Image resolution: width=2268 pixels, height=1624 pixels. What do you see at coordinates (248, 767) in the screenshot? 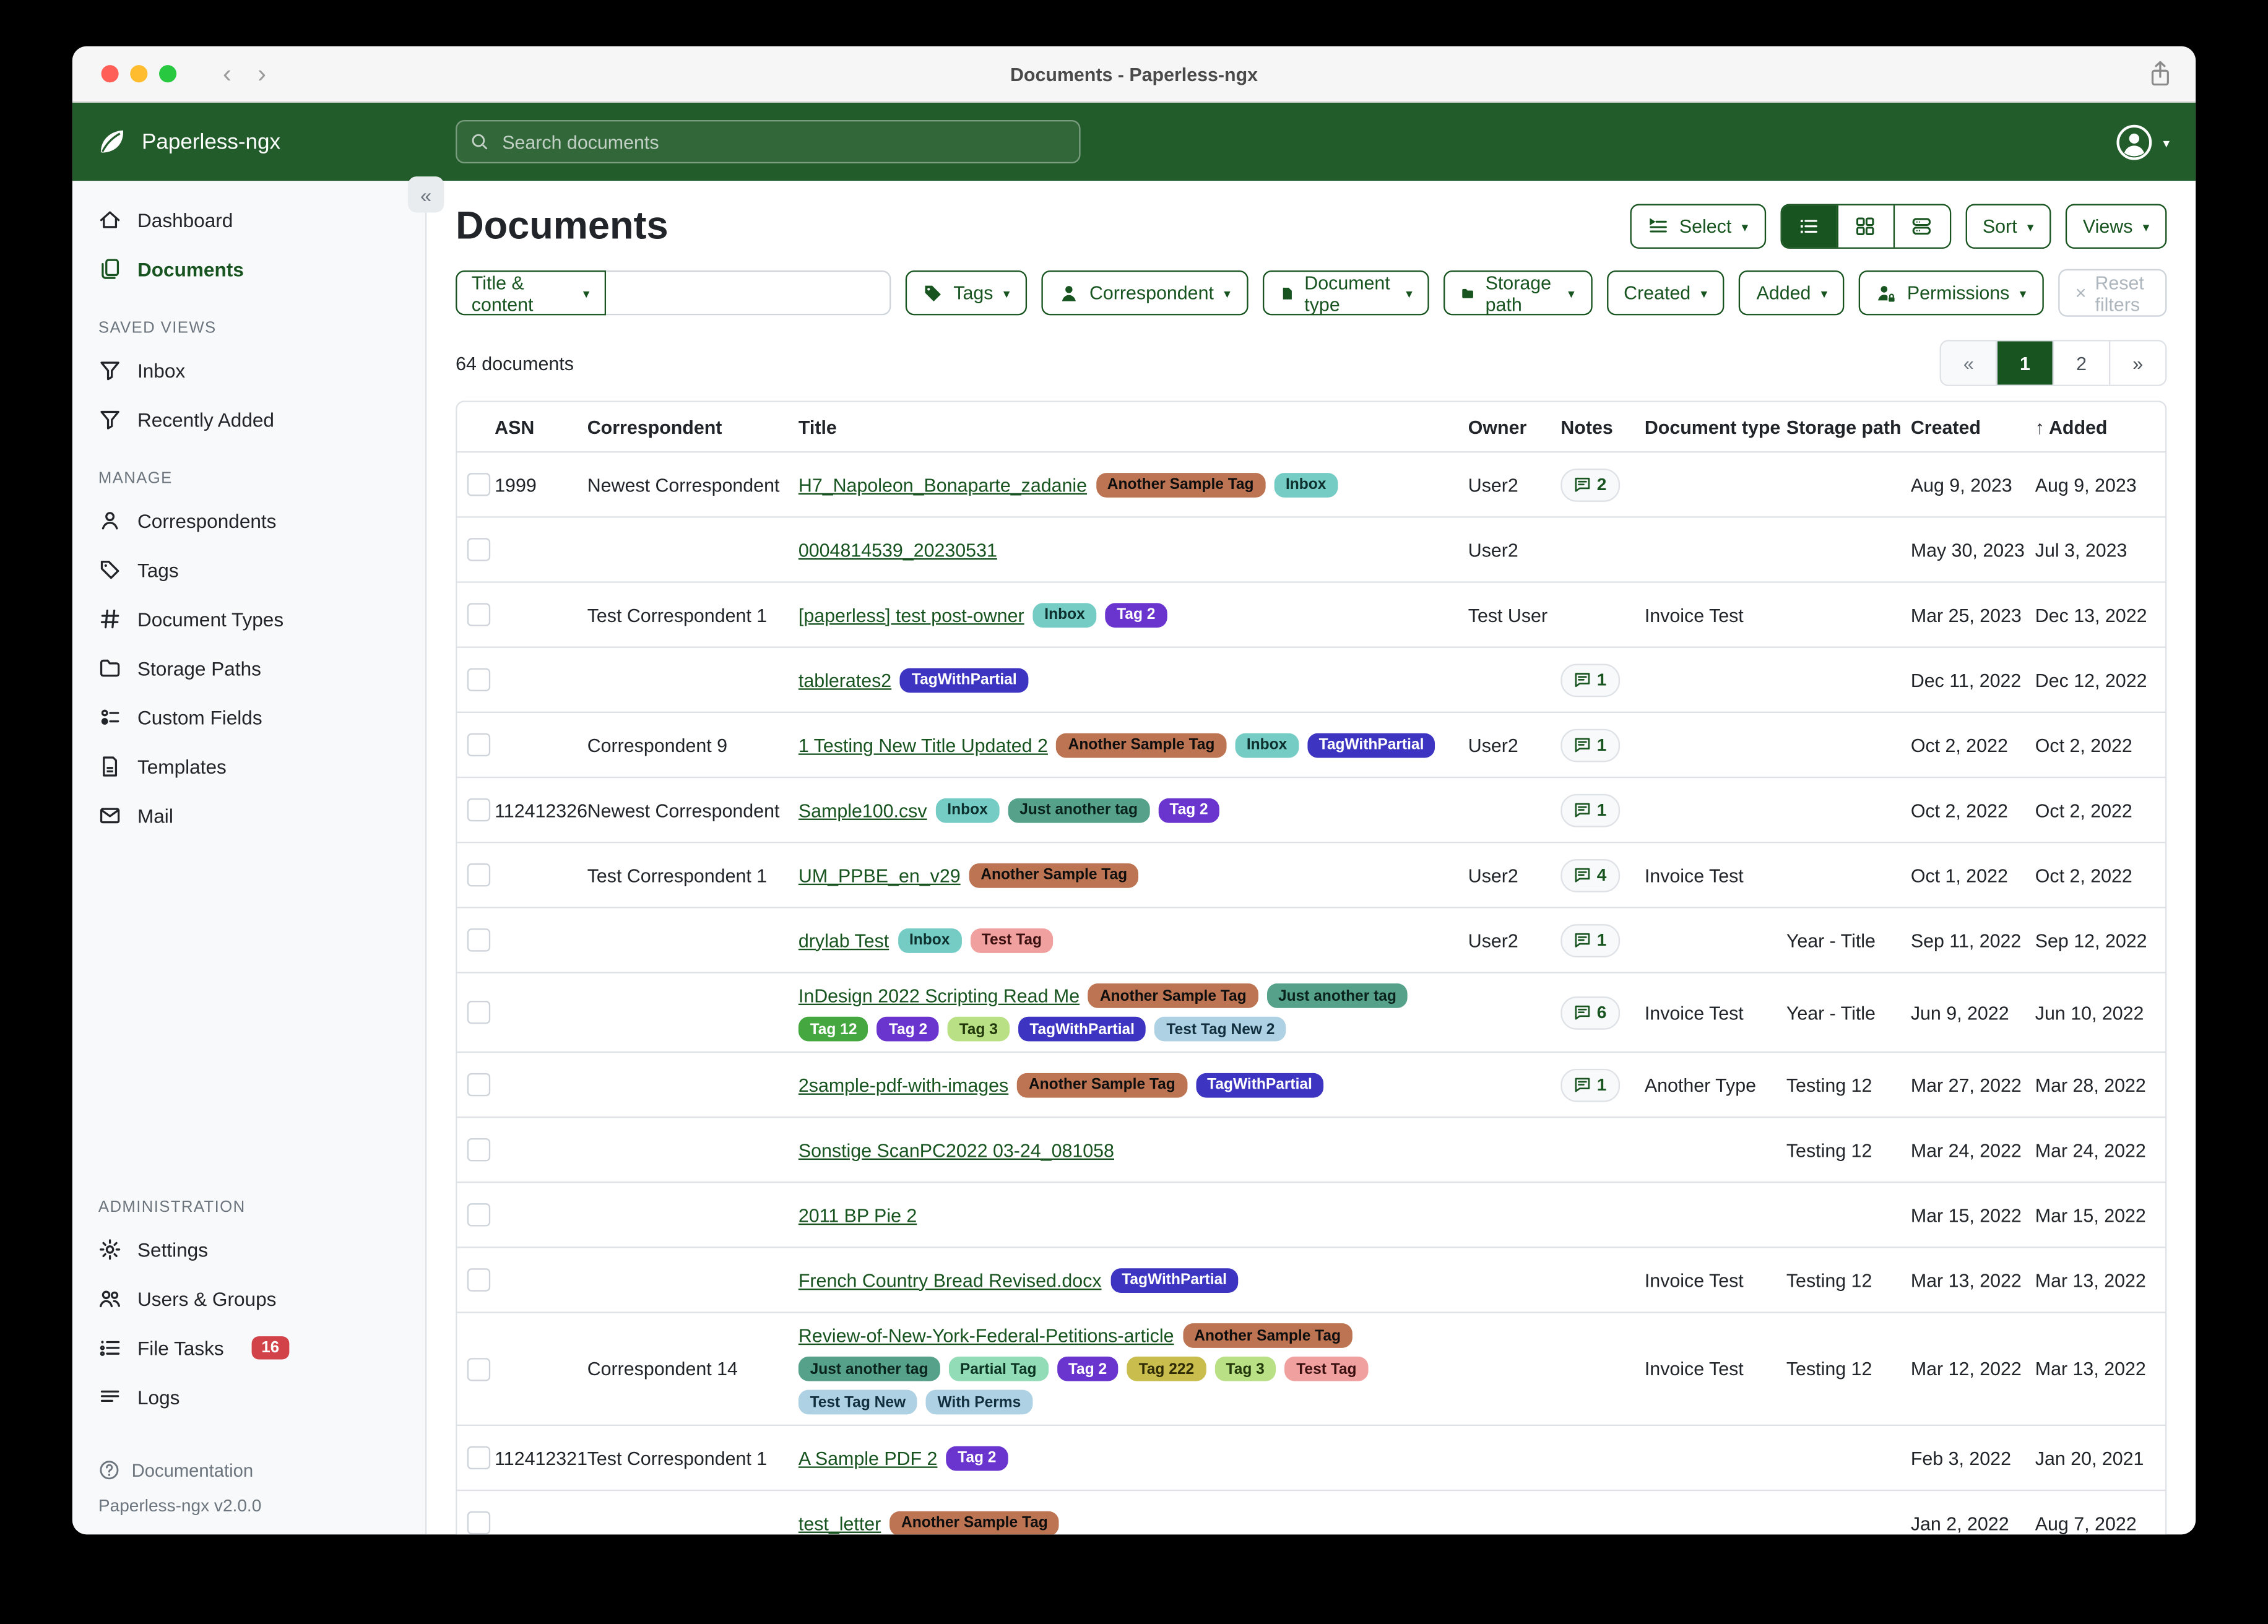
I see `sidebar-item-templates: Templates` at bounding box center [248, 767].